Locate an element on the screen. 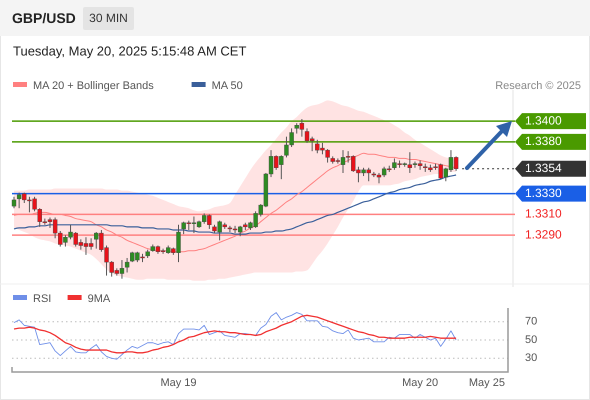 This screenshot has height=400, width=590. x-tick-label: May 19 is located at coordinates (178, 382).